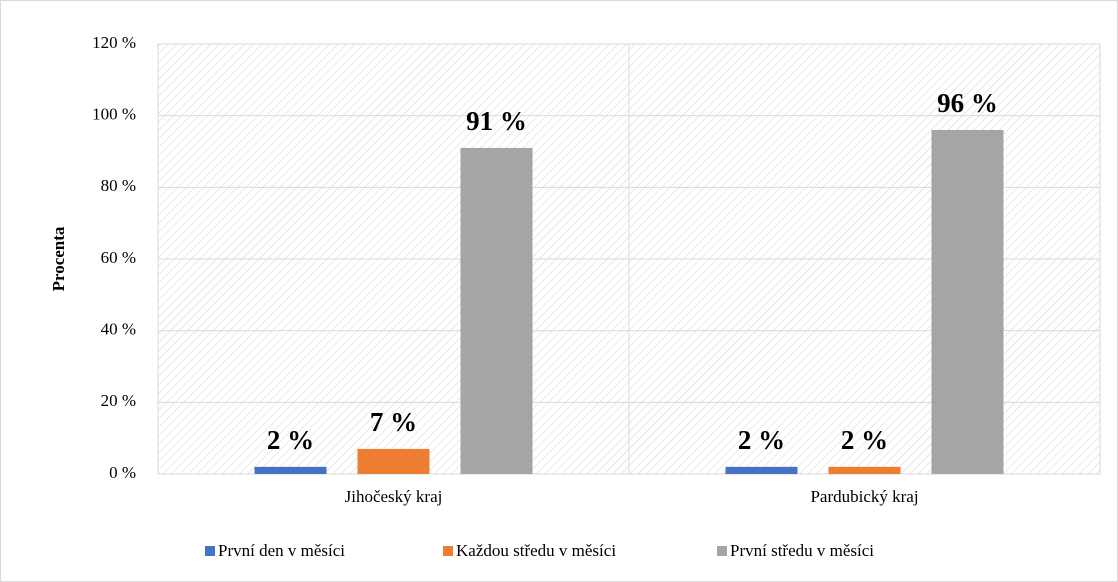  What do you see at coordinates (118, 400) in the screenshot?
I see `y-tick-label: 20 %` at bounding box center [118, 400].